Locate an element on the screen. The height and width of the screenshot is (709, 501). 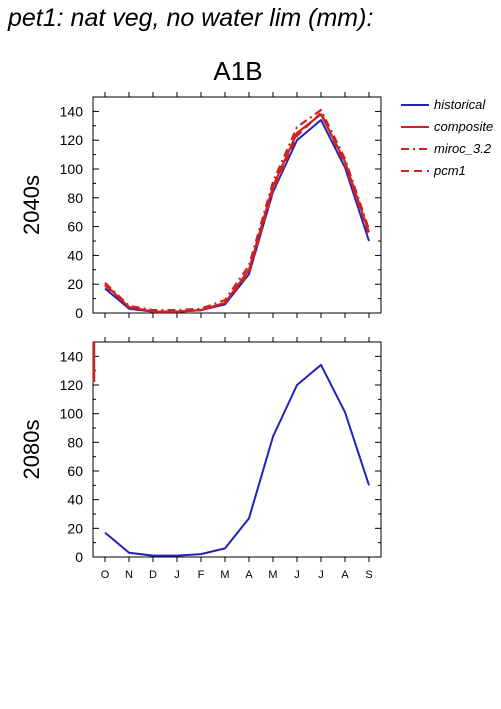
legend-label-miroc_3.2: miroc_3.2 is located at coordinates (463, 148).